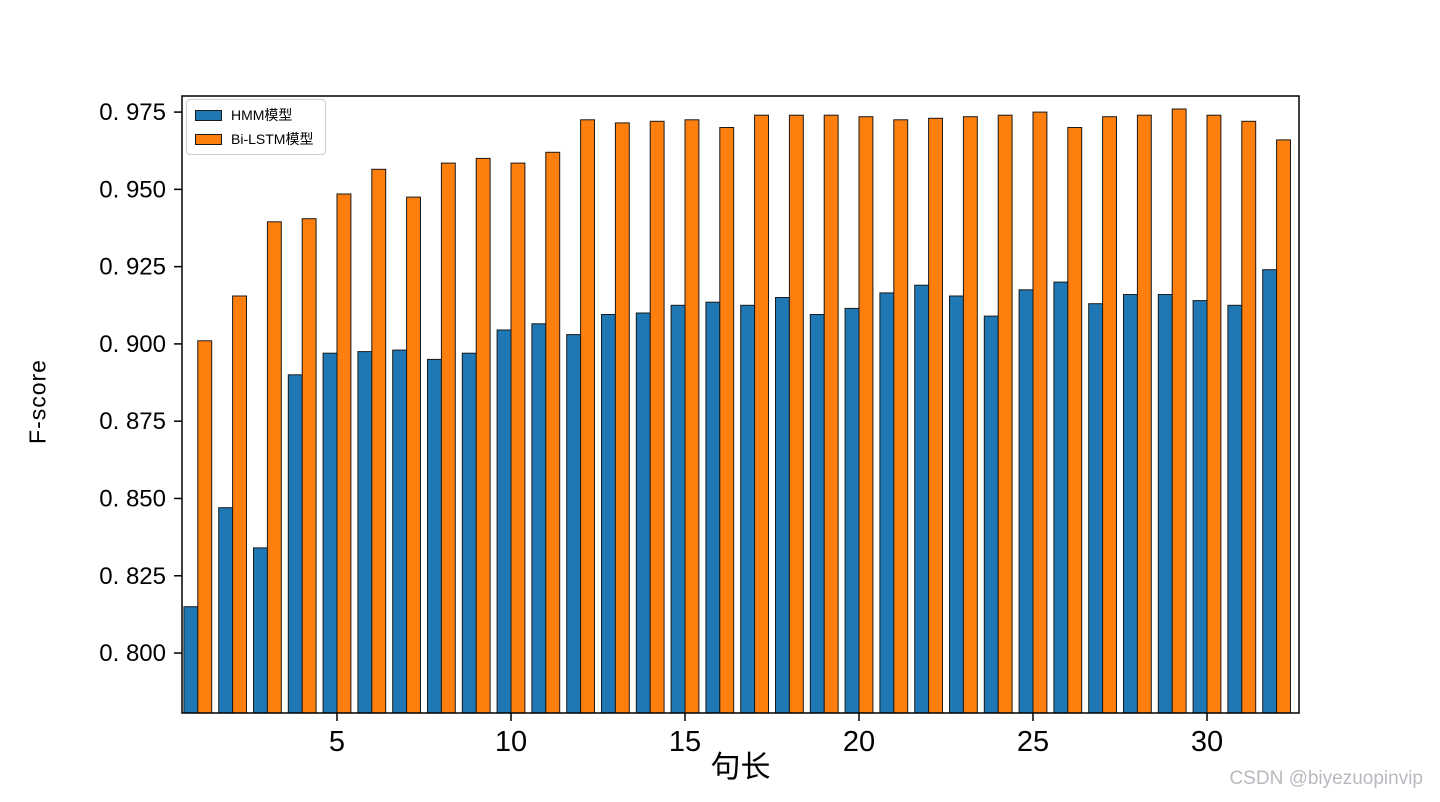 Image resolution: width=1440 pixels, height=802 pixels. What do you see at coordinates (1326, 778) in the screenshot?
I see `watermark: CSDN @biyezuopinvip` at bounding box center [1326, 778].